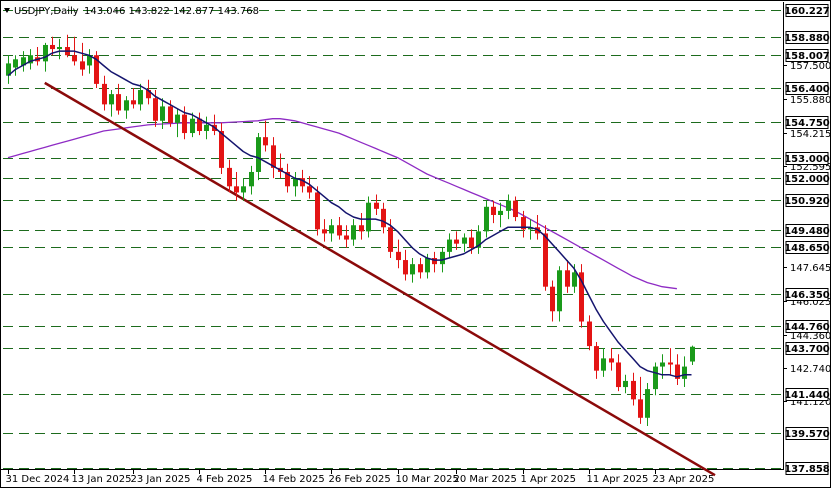 The height and width of the screenshot is (488, 831). What do you see at coordinates (548, 479) in the screenshot?
I see `x-tick-label: 1 Apr 2025` at bounding box center [548, 479].